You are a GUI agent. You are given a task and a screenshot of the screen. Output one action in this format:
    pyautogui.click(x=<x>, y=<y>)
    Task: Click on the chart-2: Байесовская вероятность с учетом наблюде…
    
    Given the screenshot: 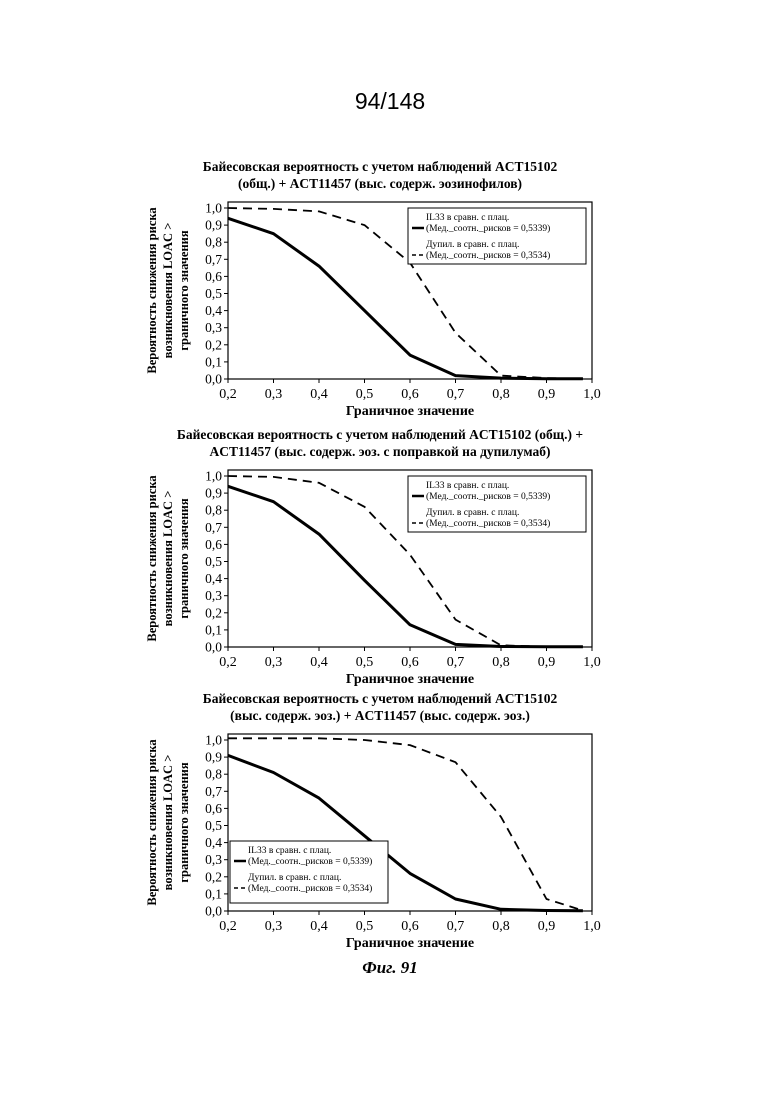 What is the action you would take?
    pyautogui.click(x=380, y=558)
    